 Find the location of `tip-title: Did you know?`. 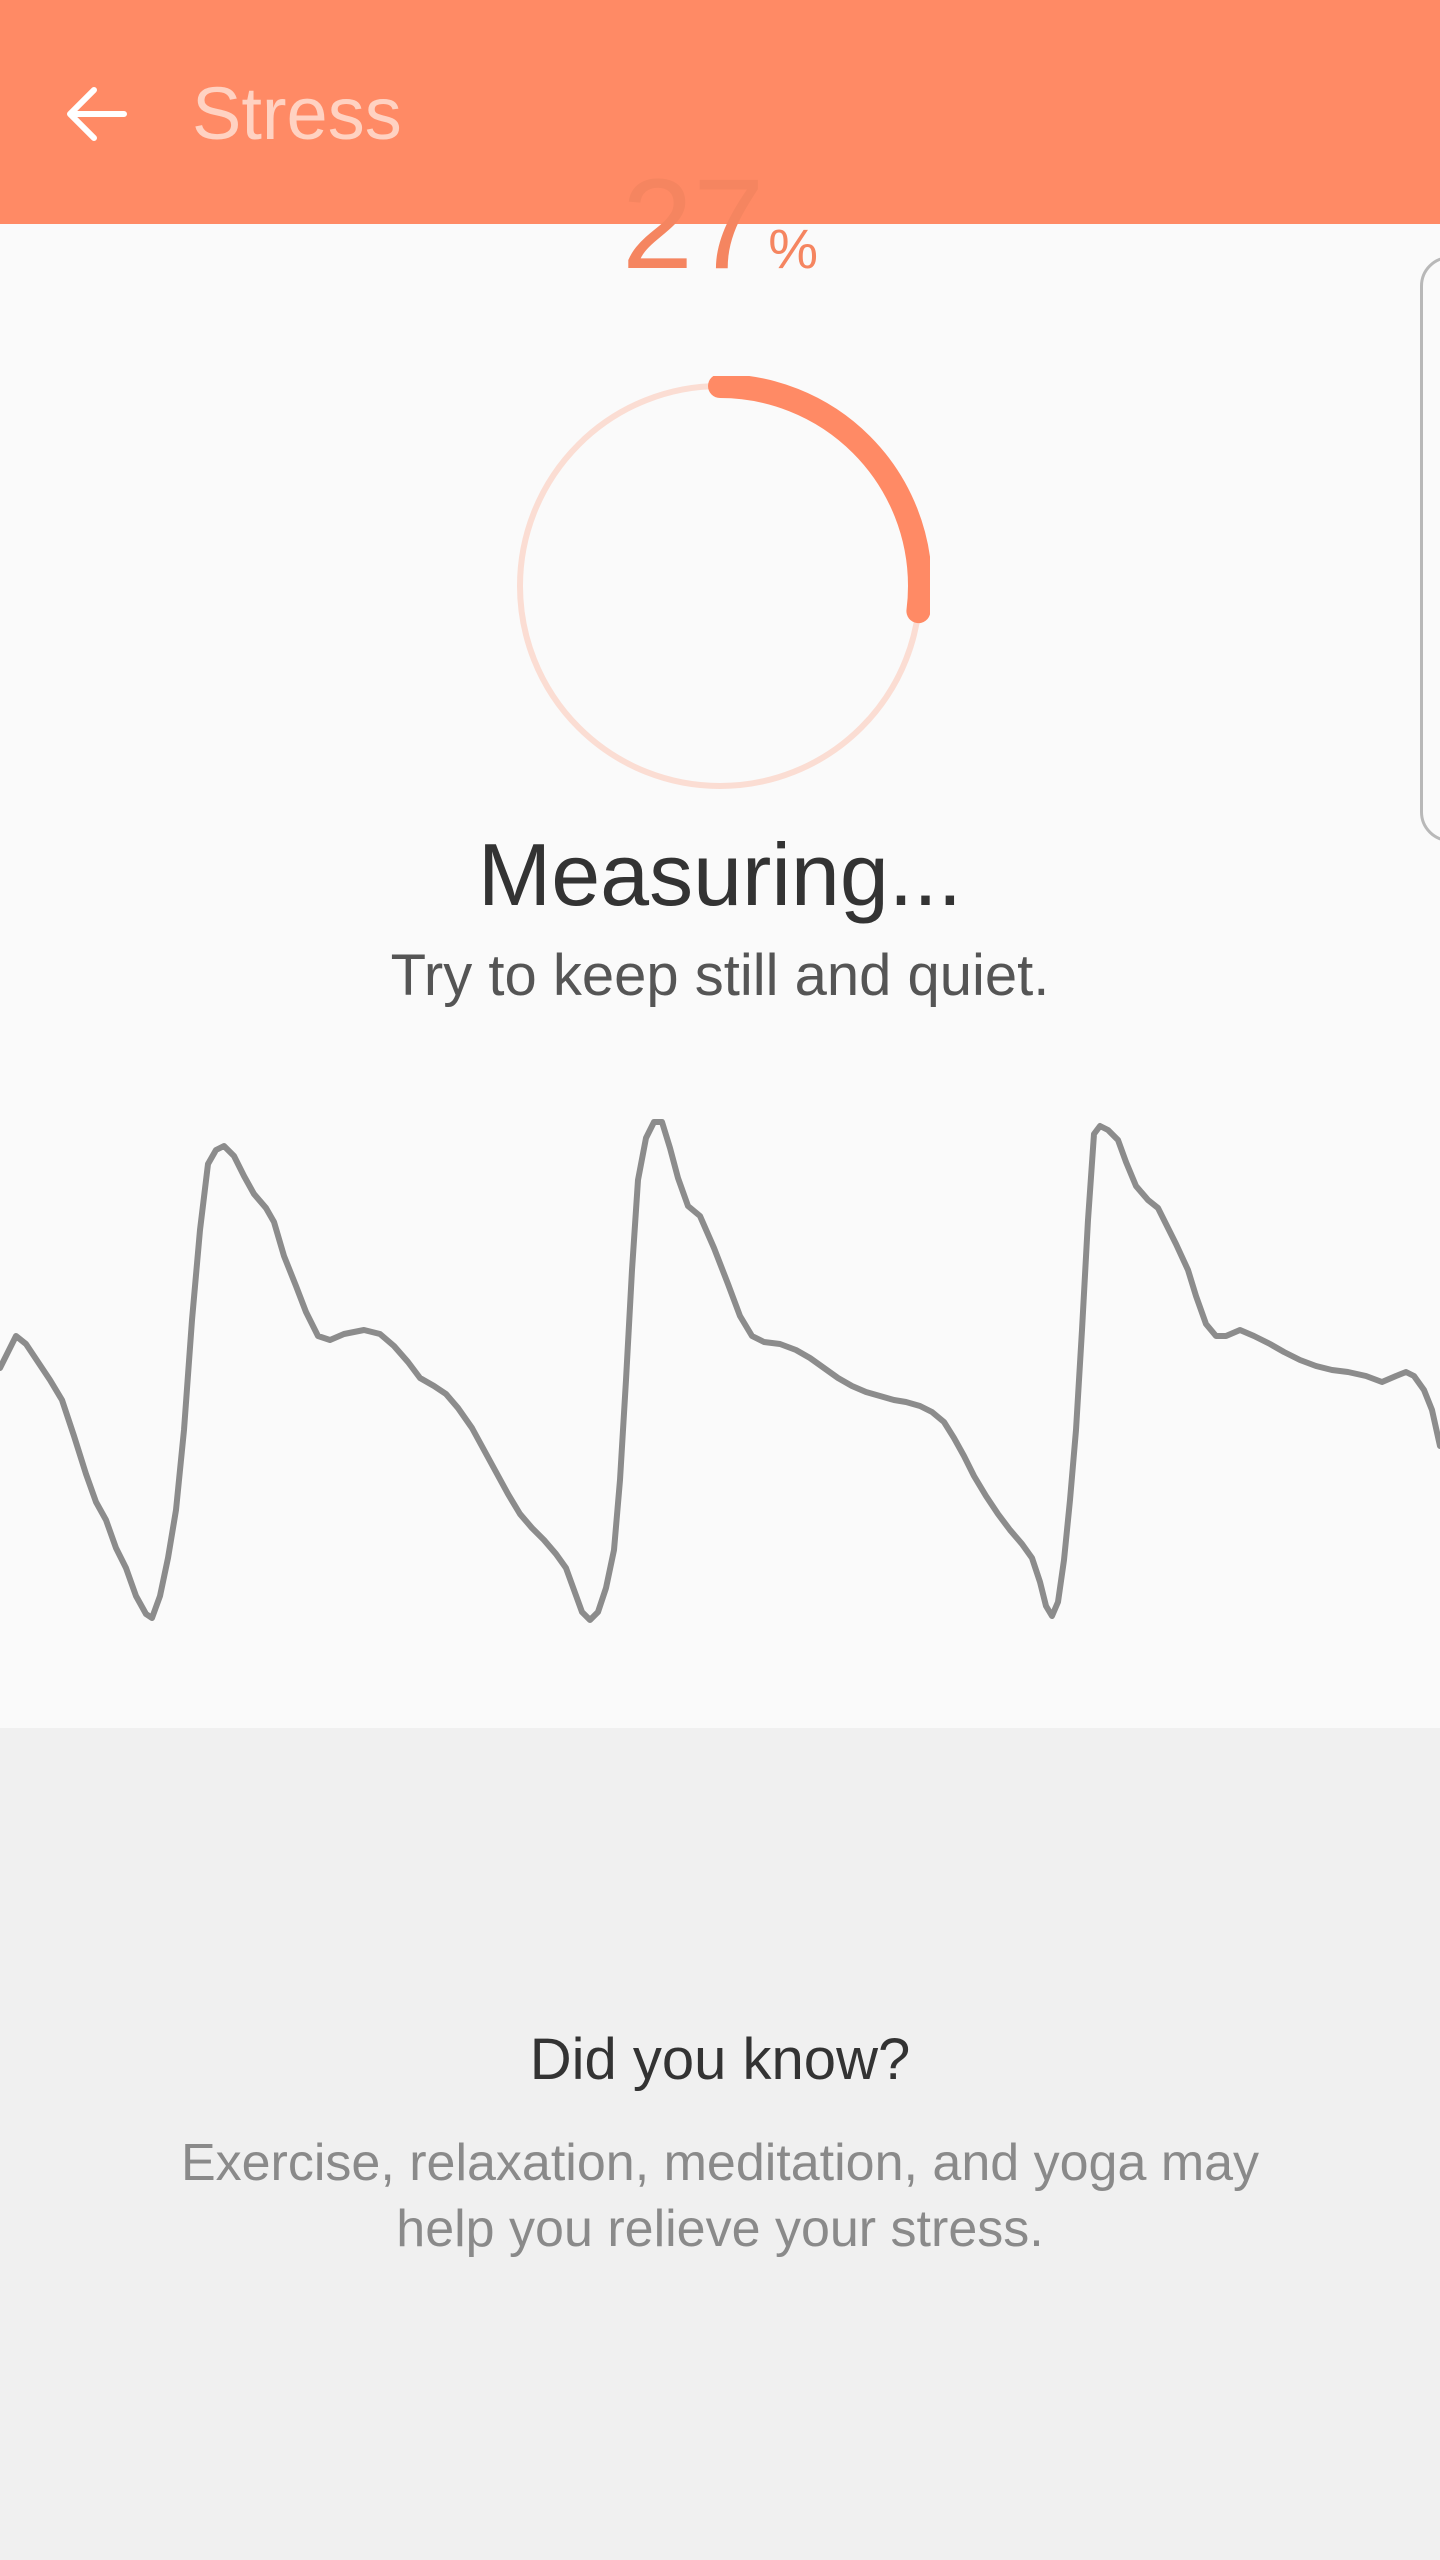

tip-title: Did you know? is located at coordinates (720, 2059).